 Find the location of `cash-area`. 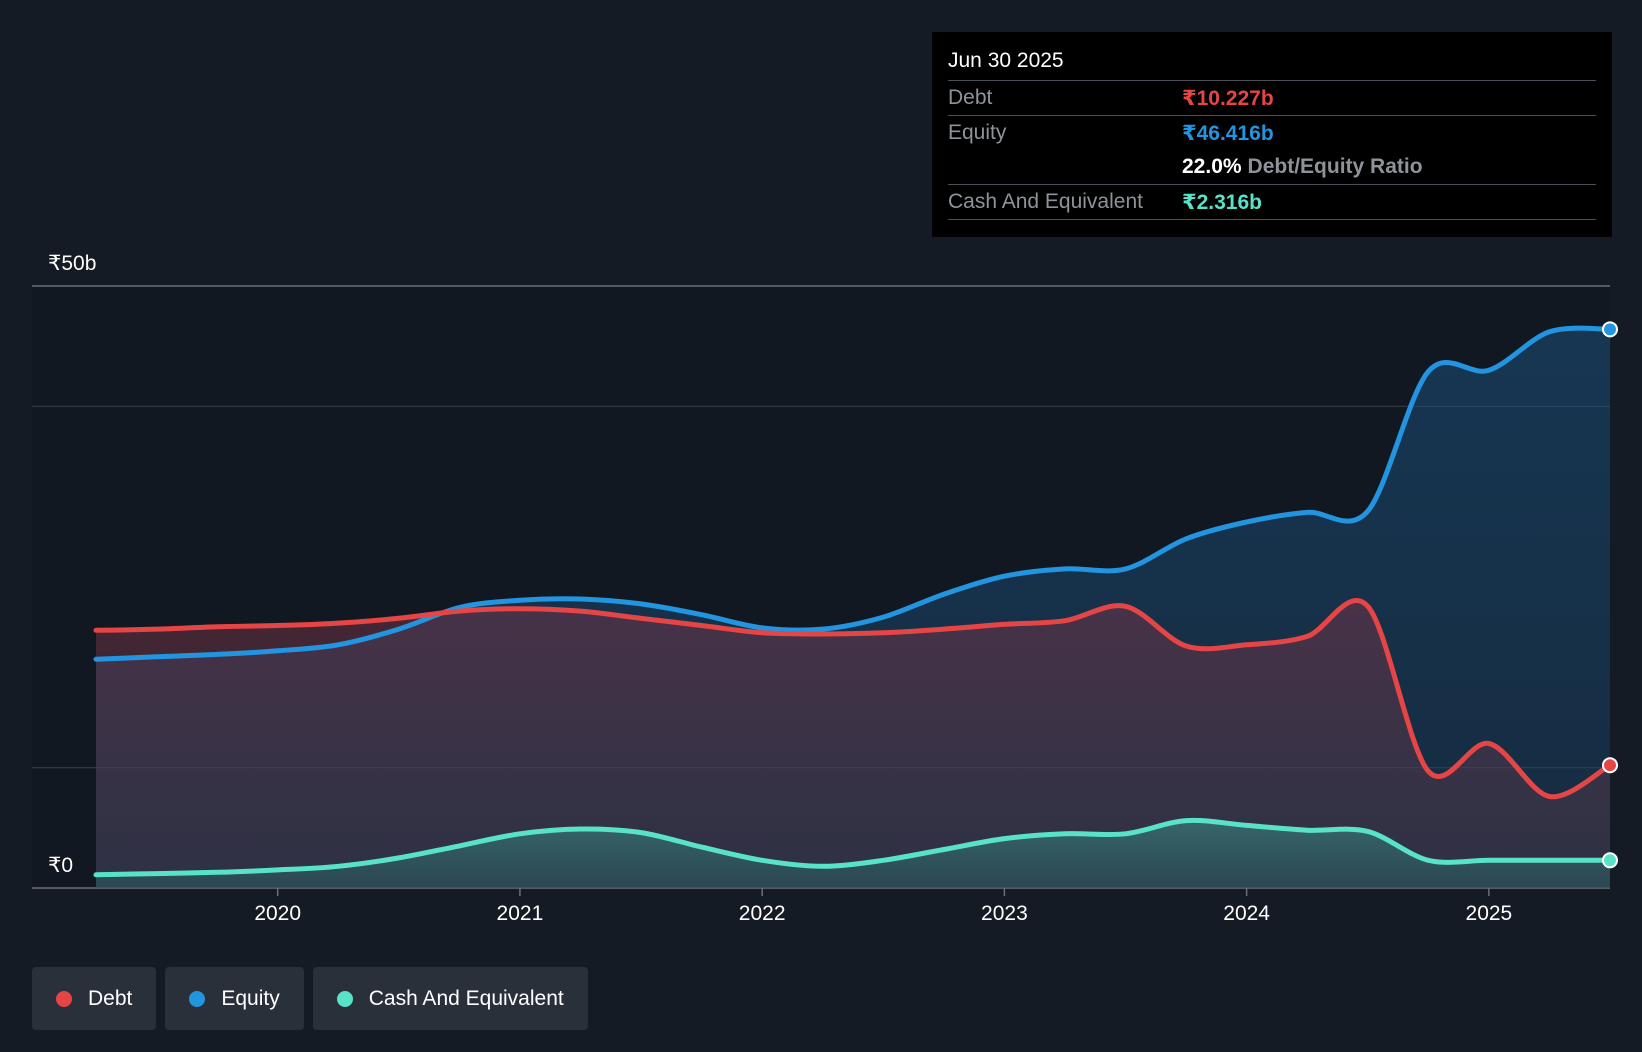

cash-area is located at coordinates (853, 854).